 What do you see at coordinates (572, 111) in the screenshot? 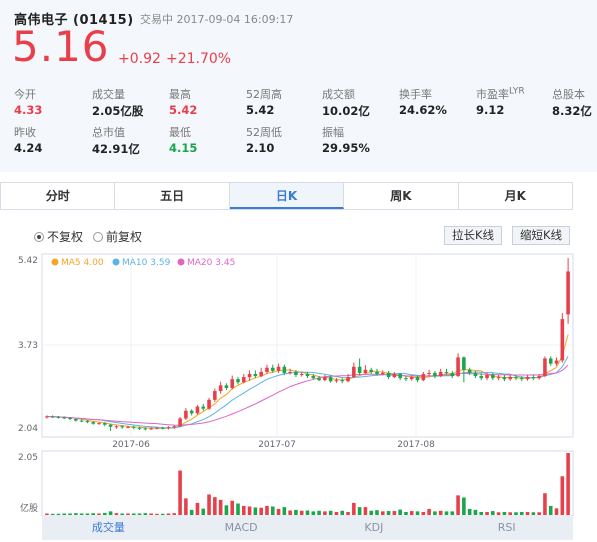
I see `stat-value: 8.32亿` at bounding box center [572, 111].